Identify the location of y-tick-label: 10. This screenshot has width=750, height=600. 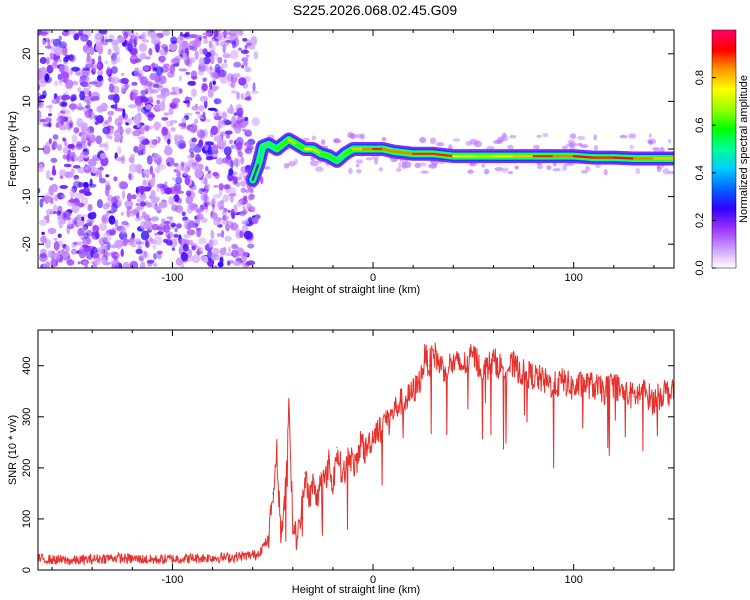
(27, 101).